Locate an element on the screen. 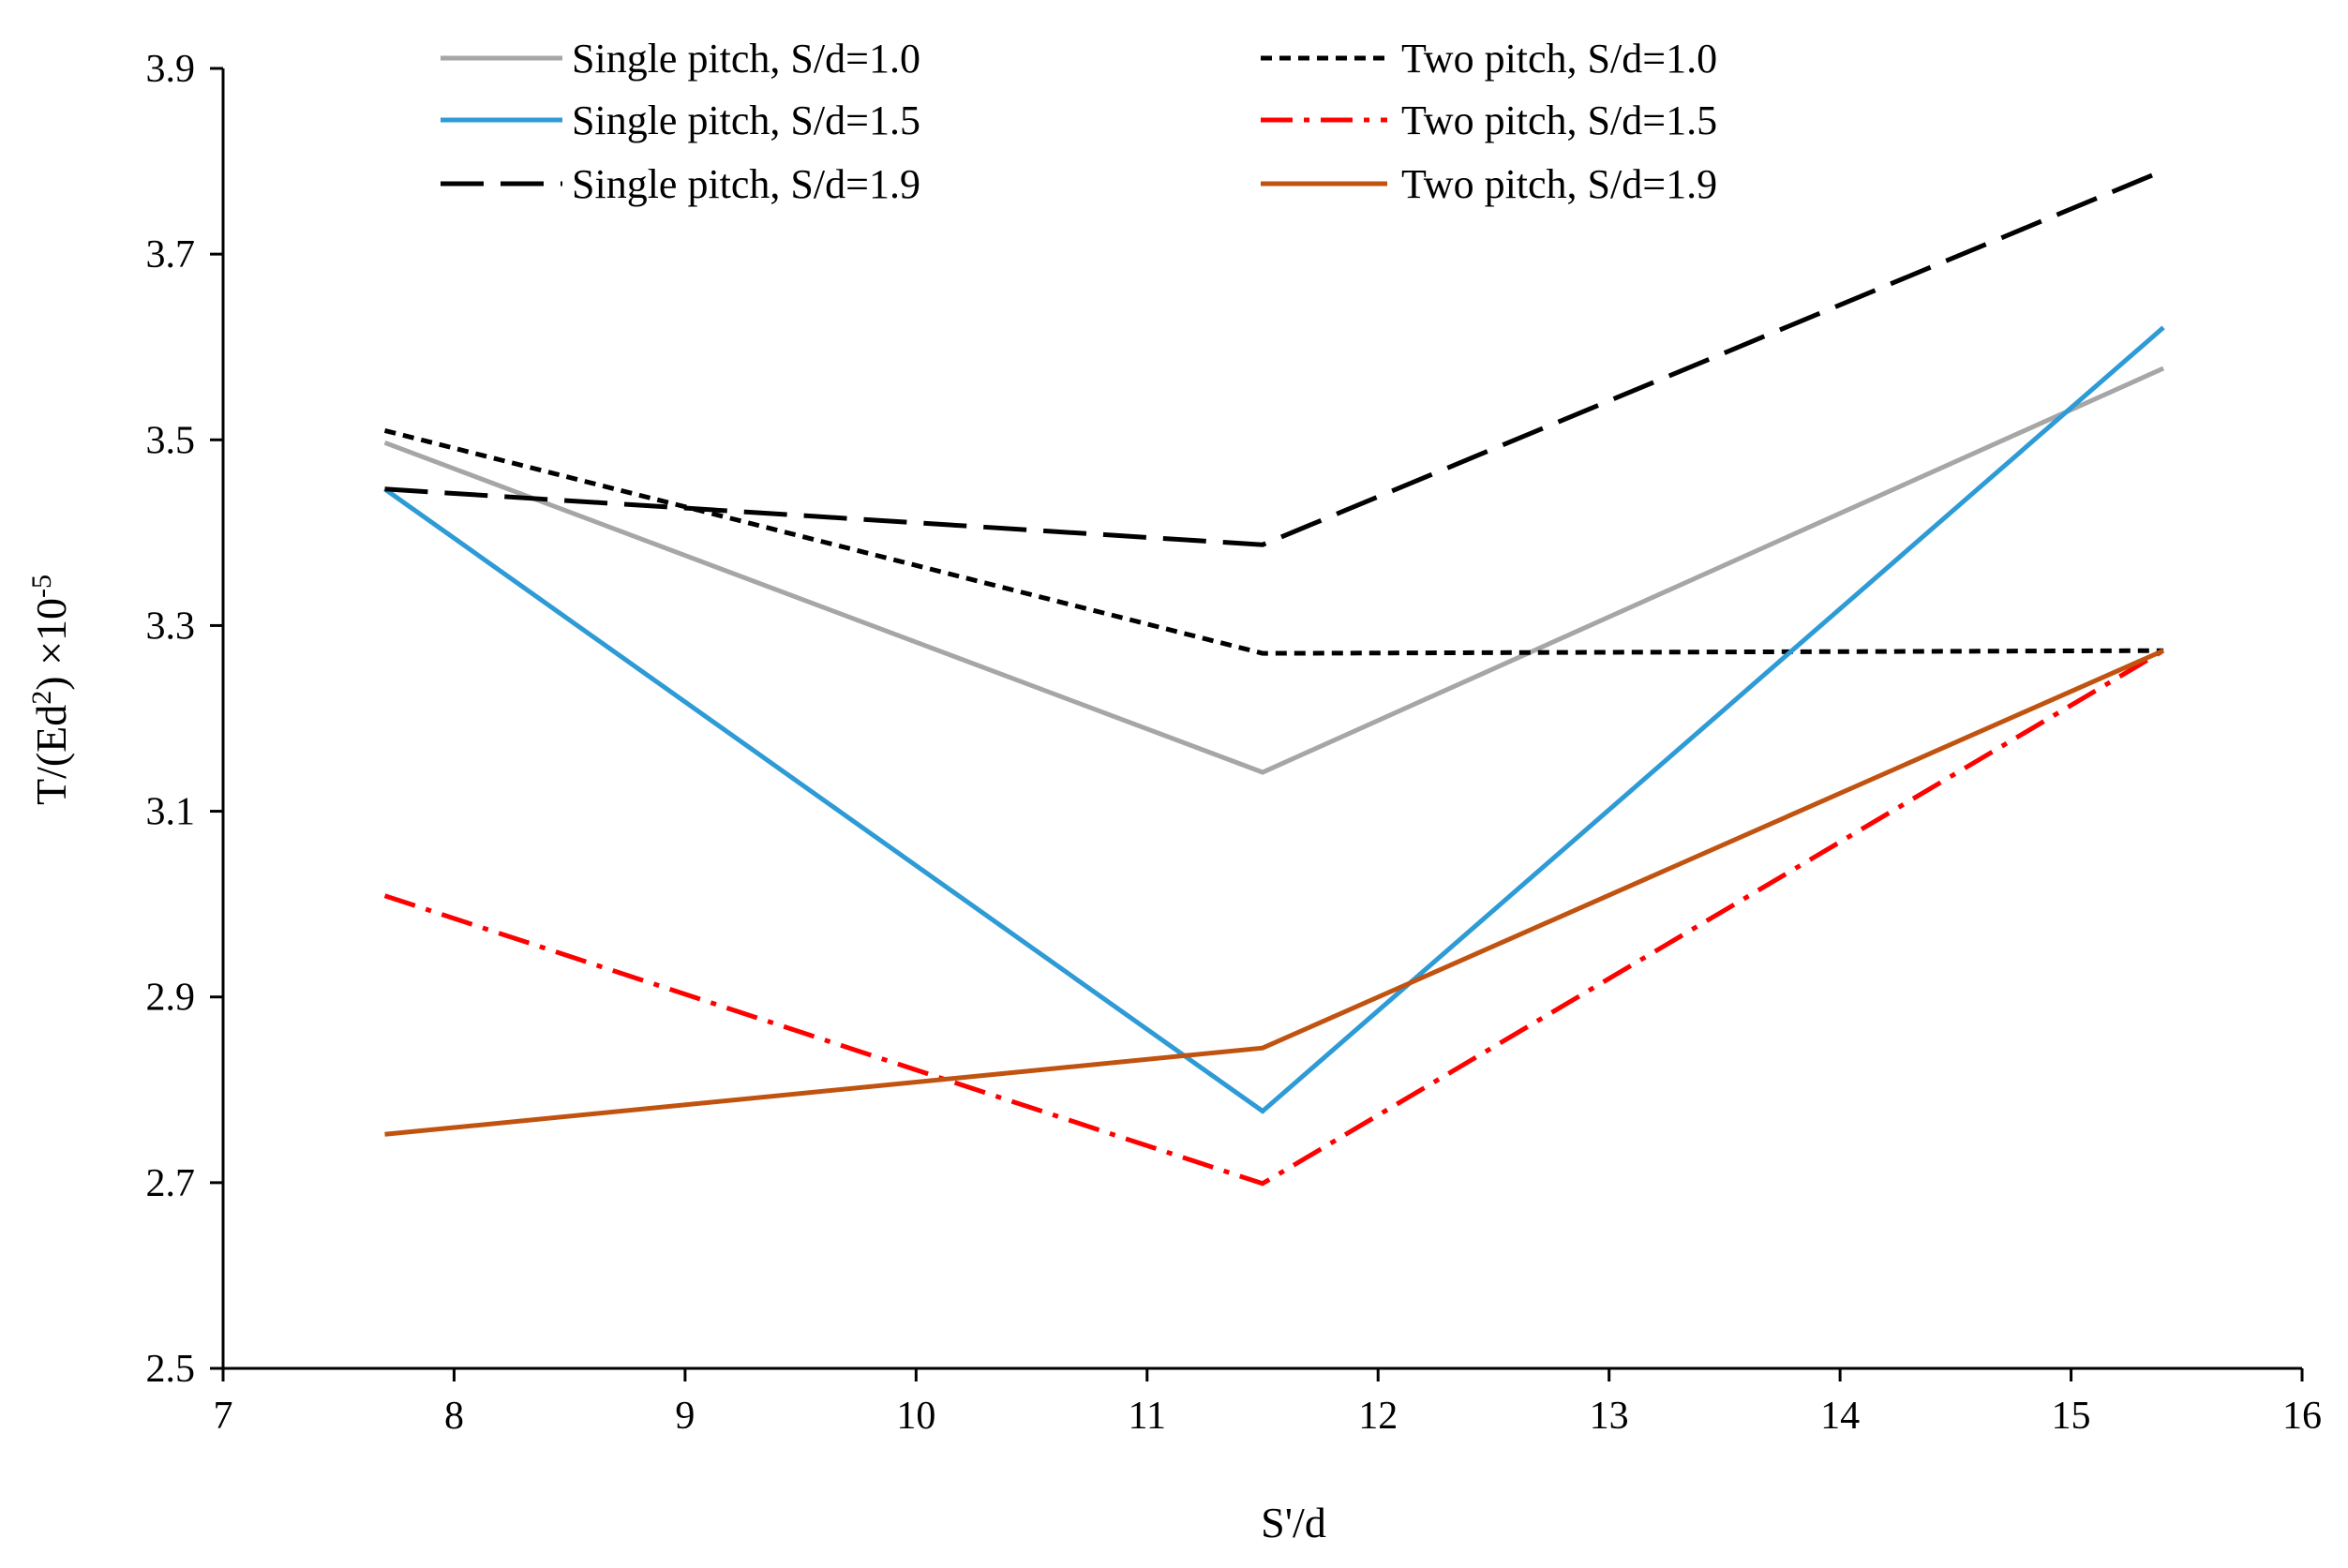 The image size is (2348, 1568). y-tick-label: 2.5 is located at coordinates (171, 1370).